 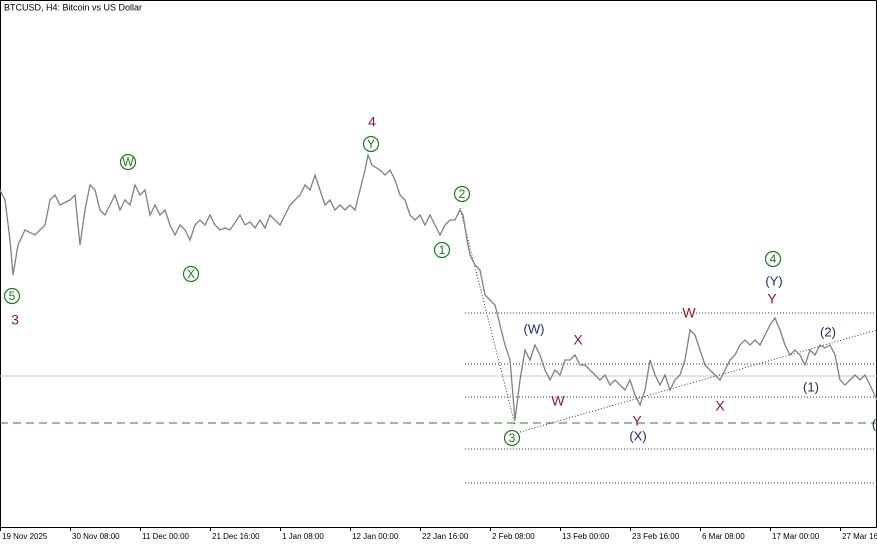 I want to click on wave-label: (2), so click(x=828, y=331).